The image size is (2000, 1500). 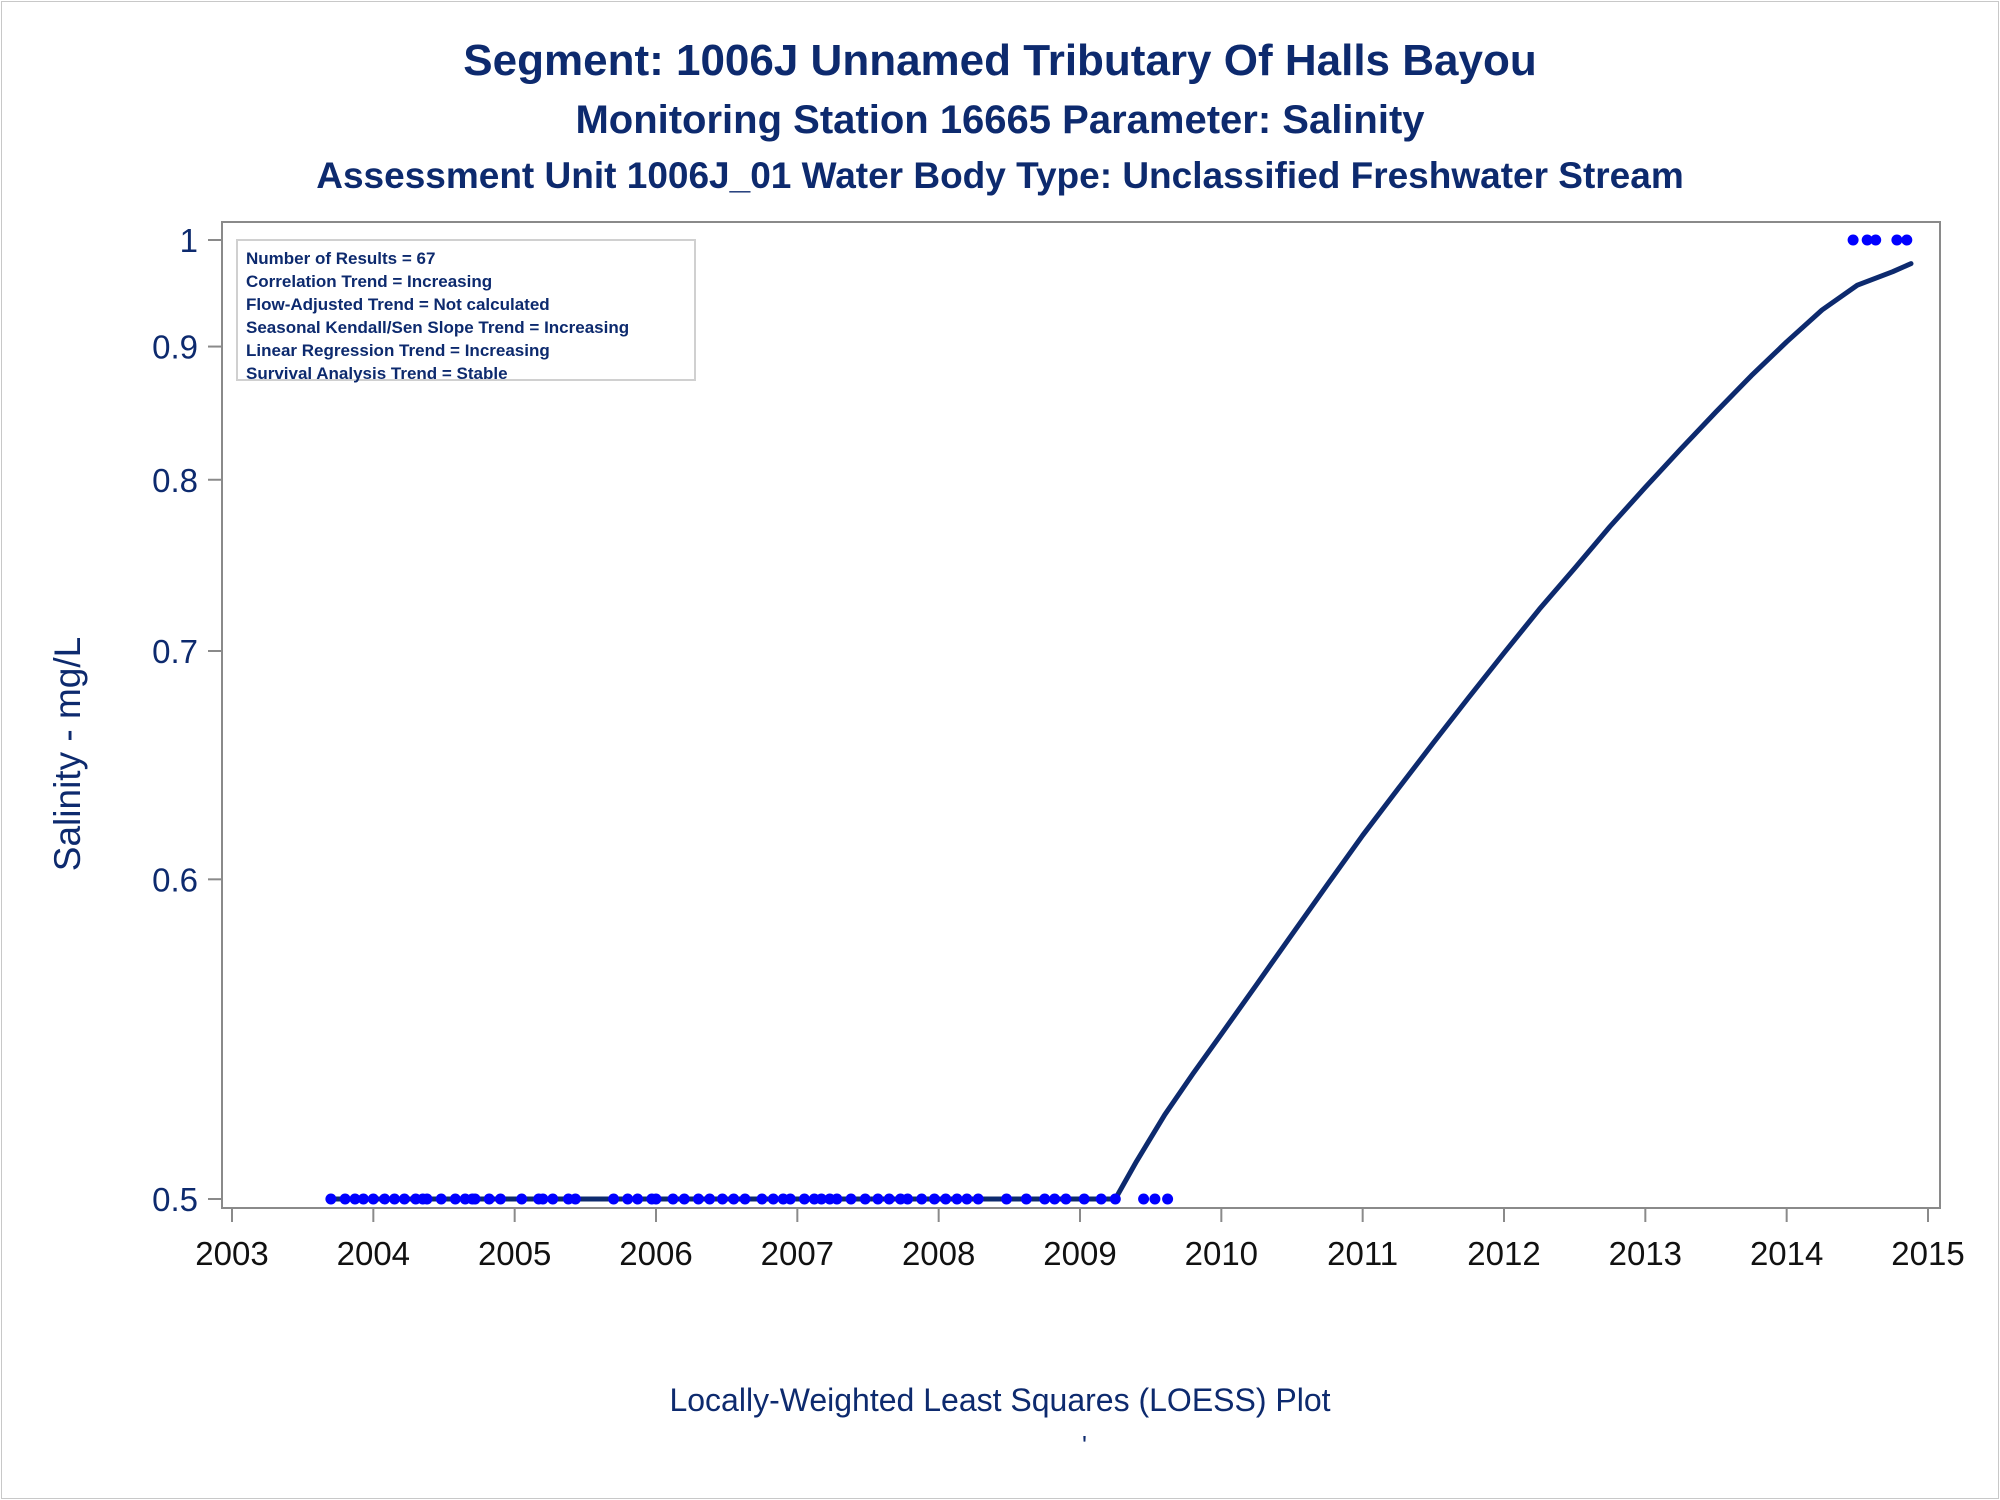 What do you see at coordinates (377, 373) in the screenshot?
I see `inset-survival-analysis-trend: Survival Analysis Trend = Stable` at bounding box center [377, 373].